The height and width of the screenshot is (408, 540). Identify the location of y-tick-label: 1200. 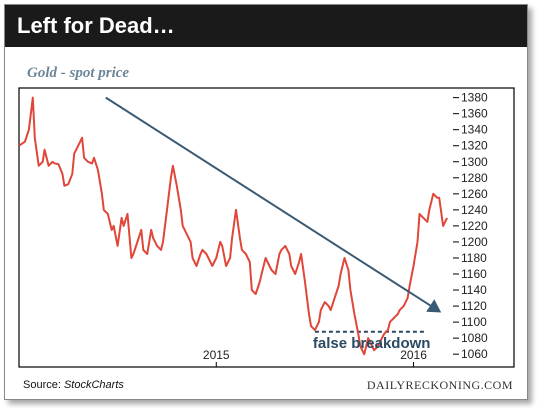
(474, 242).